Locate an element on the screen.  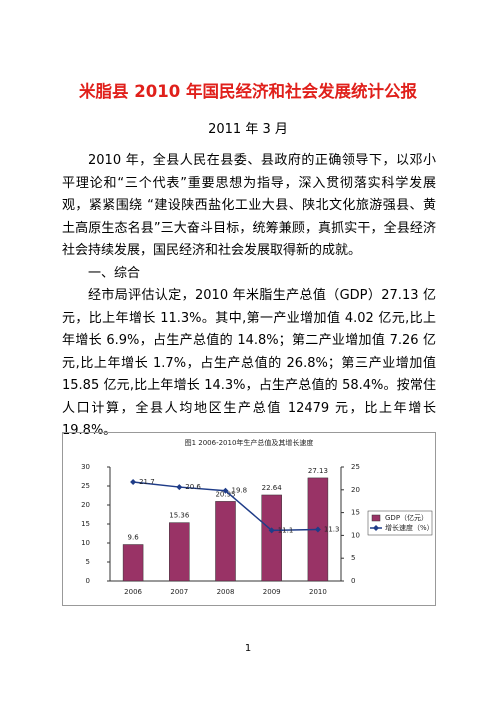
y2-tick-label: 15 is located at coordinates (355, 513).